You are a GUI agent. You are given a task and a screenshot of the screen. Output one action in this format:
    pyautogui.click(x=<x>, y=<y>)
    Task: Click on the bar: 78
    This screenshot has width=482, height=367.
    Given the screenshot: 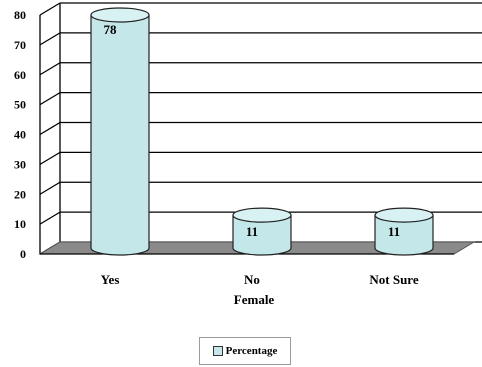 What is the action you would take?
    pyautogui.click(x=120, y=131)
    